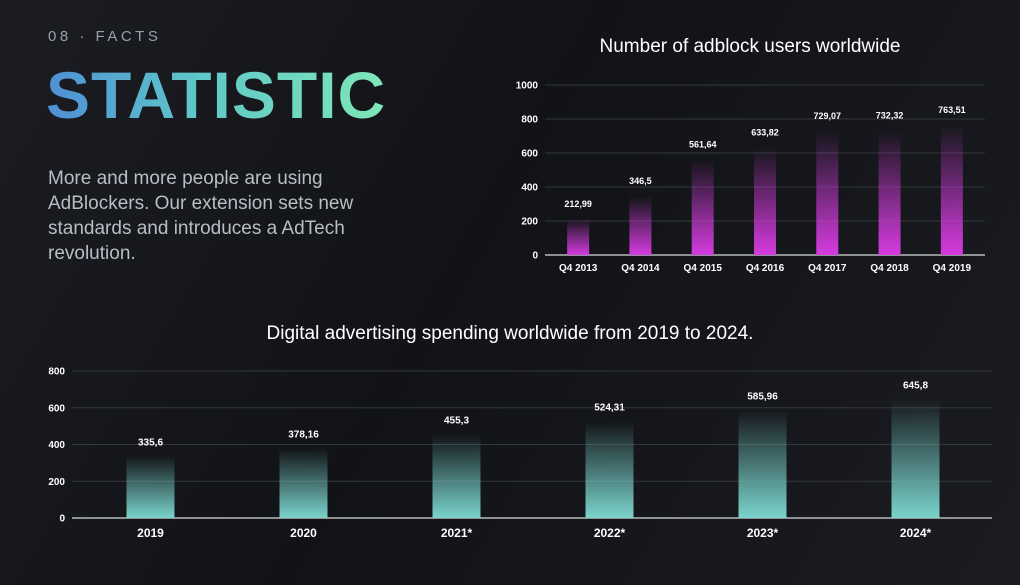  Describe the element at coordinates (915, 385) in the screenshot. I see `adspend-data-label: 645,8` at that location.